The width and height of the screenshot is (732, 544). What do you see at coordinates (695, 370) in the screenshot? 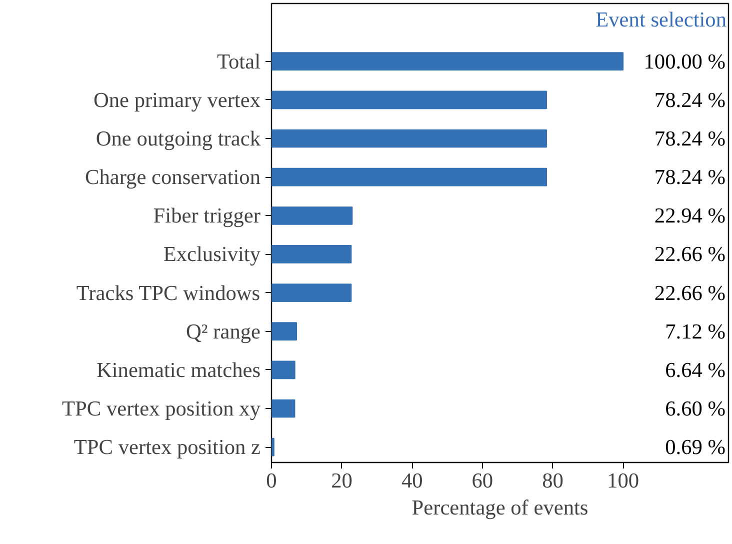
I see `data-label: 6.64 %` at bounding box center [695, 370].